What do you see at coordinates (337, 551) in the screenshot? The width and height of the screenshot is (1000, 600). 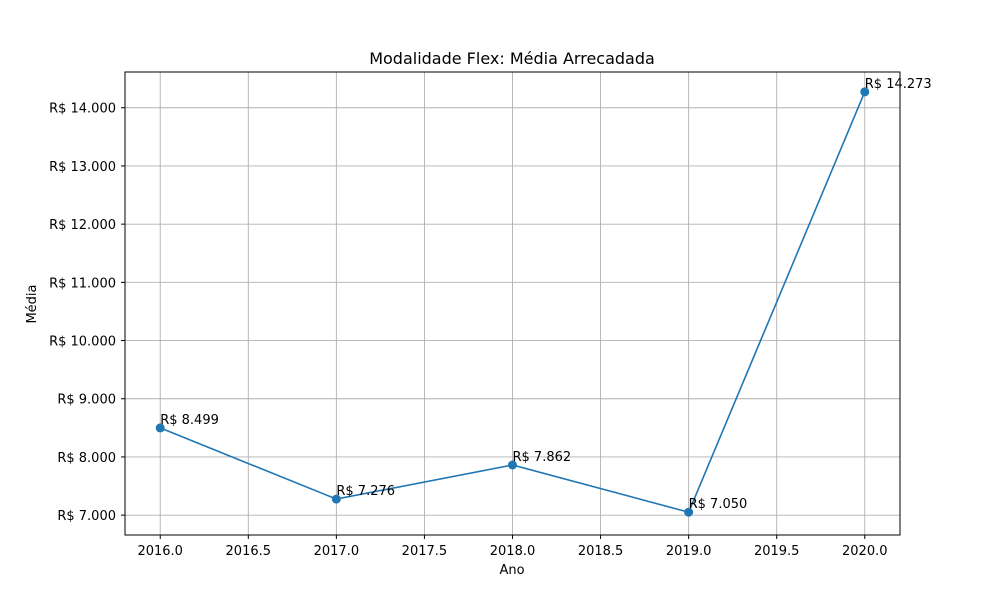 I see `x-tick-label: 2017.0` at bounding box center [337, 551].